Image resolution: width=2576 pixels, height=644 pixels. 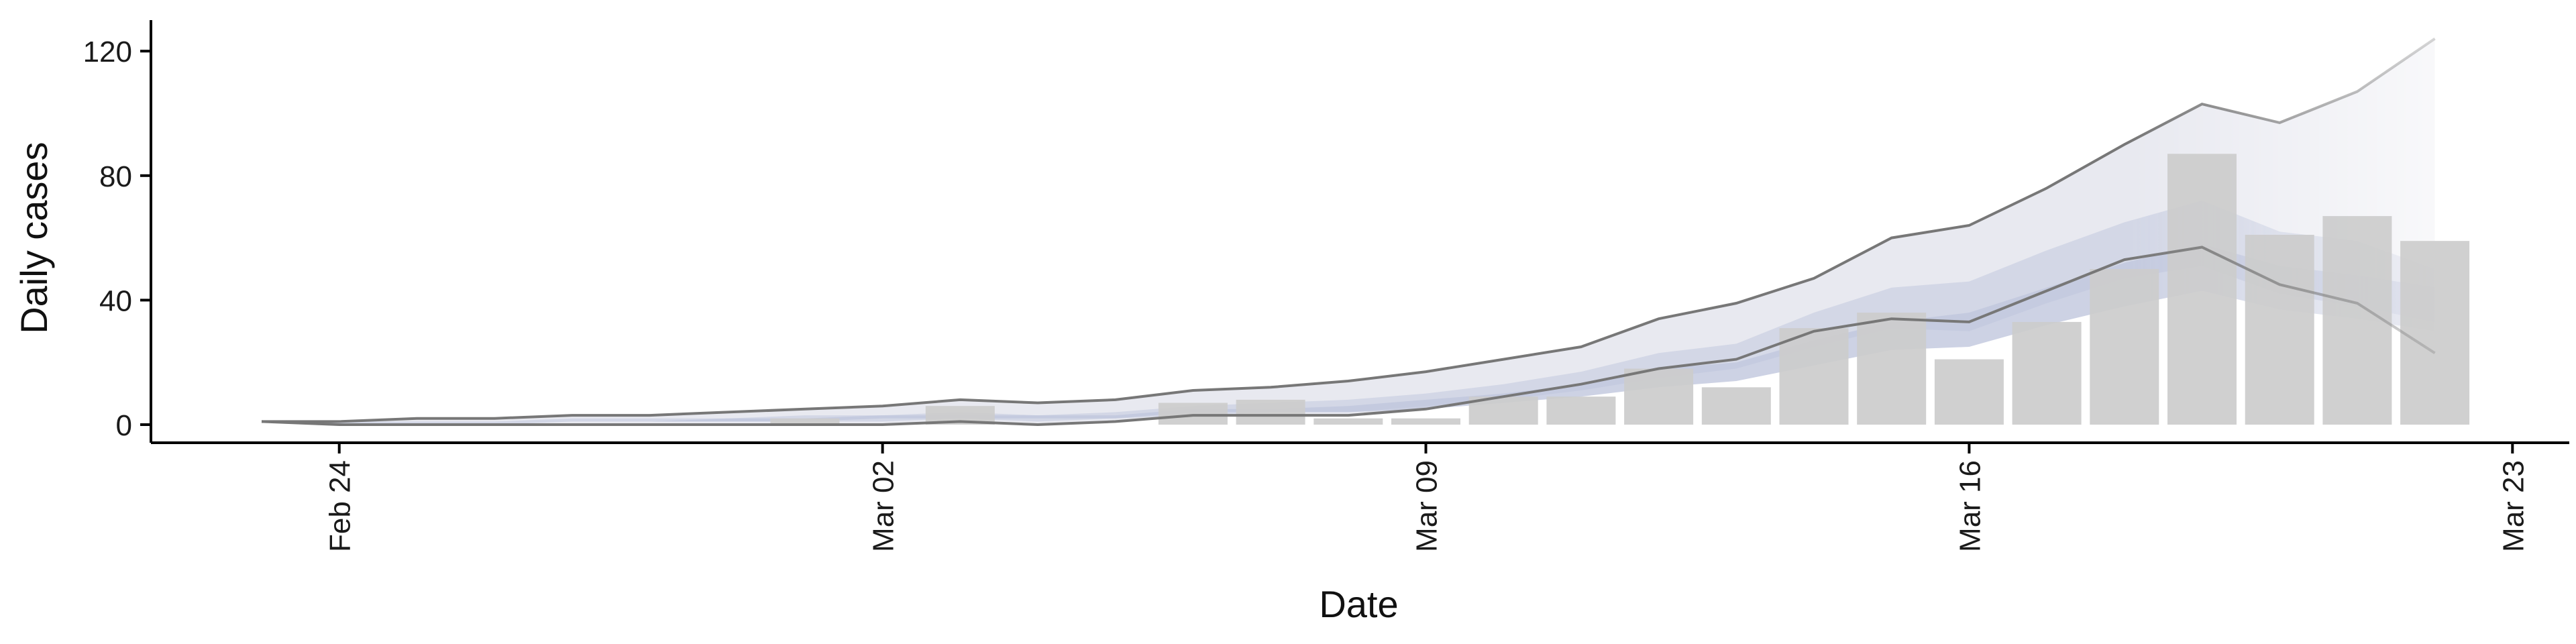 I want to click on y-tick-label: 40, so click(x=115, y=300).